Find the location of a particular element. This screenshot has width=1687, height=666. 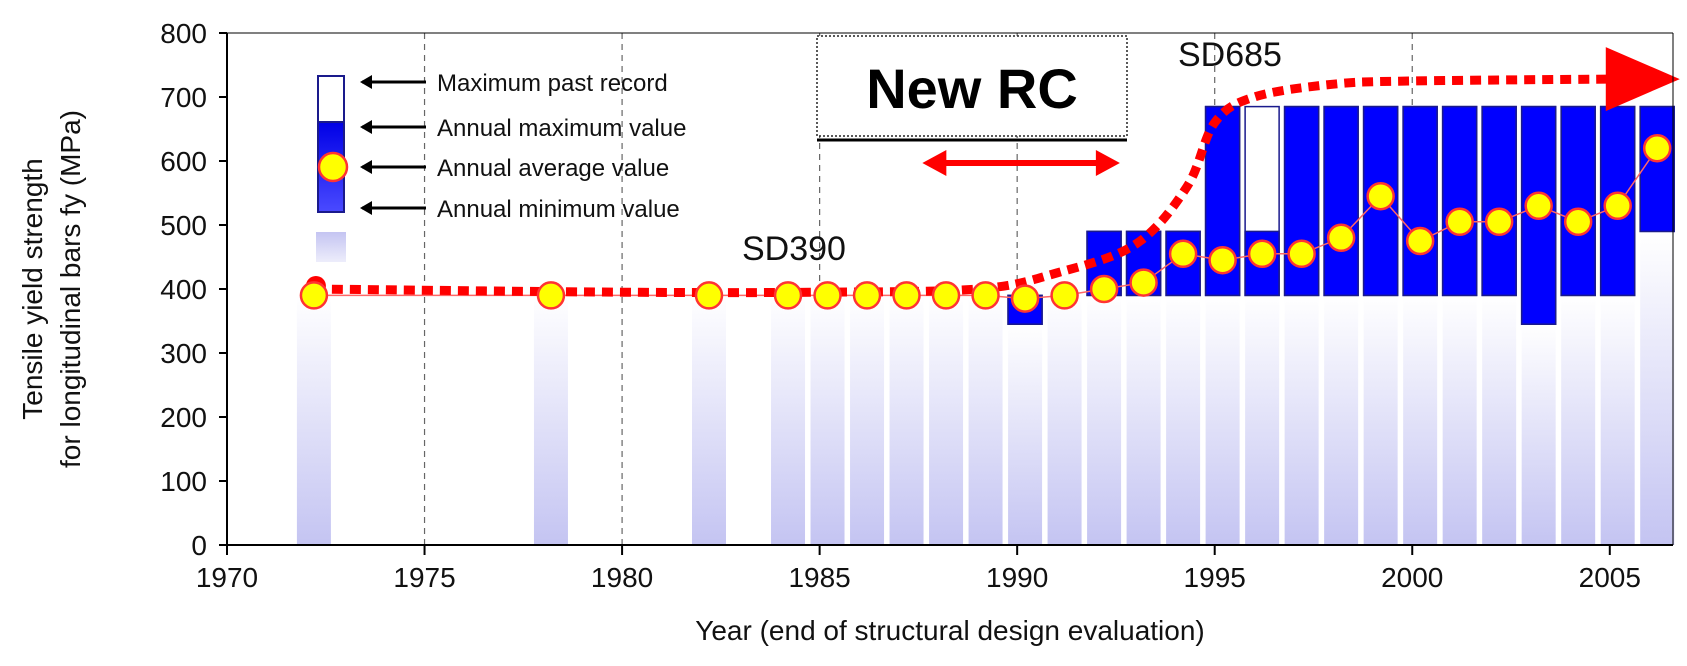

legend-arrow-annual-max is located at coordinates (393, 127).